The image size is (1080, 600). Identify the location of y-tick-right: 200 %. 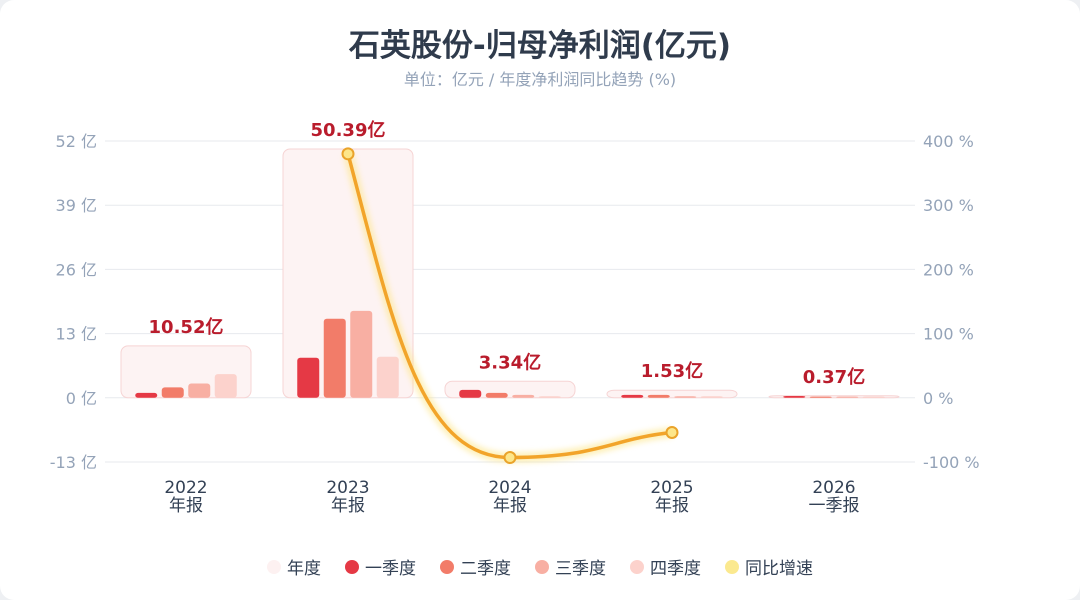
(948, 269).